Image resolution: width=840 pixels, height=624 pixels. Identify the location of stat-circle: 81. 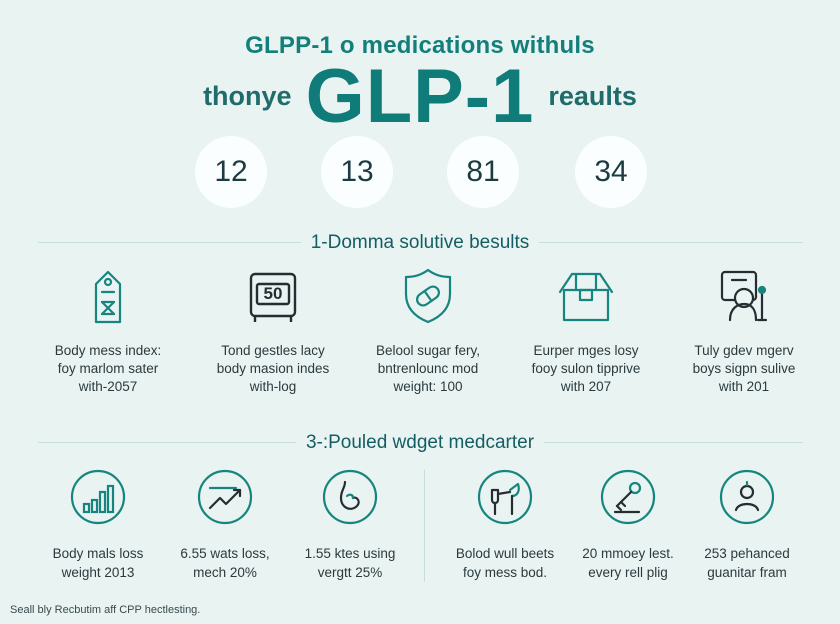
(483, 172).